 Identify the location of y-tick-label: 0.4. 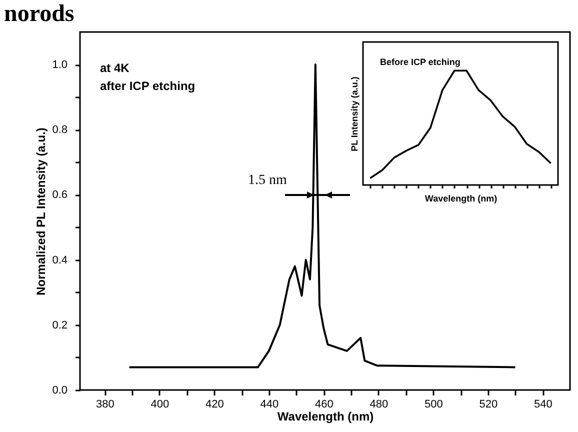
(60, 260).